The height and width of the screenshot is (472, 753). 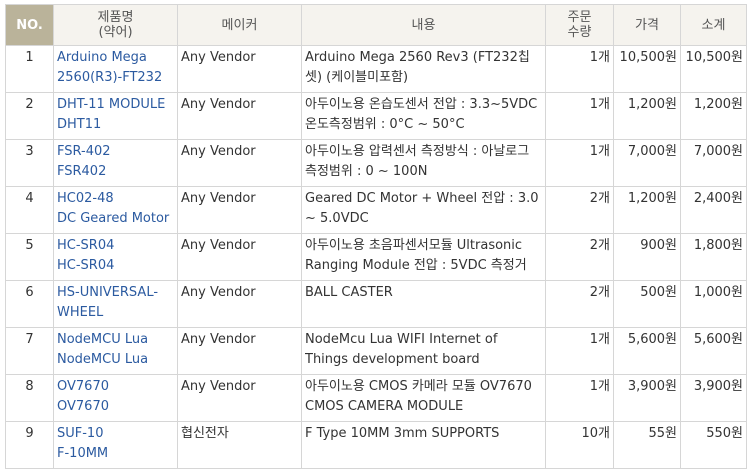 What do you see at coordinates (29, 398) in the screenshot?
I see `row-number: 8` at bounding box center [29, 398].